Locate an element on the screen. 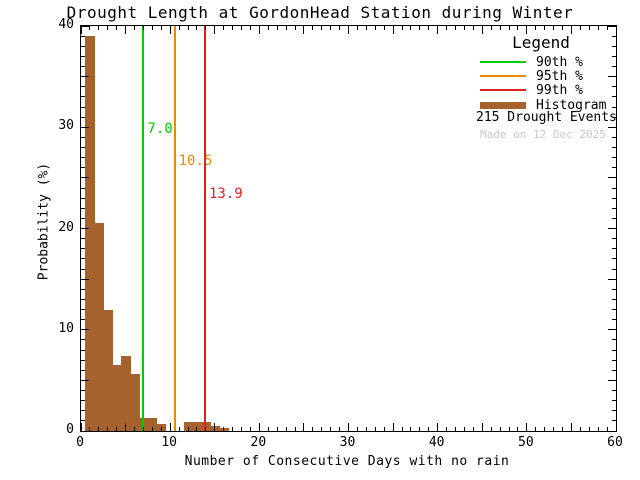 This screenshot has height=480, width=640. y-tick-label: 0 is located at coordinates (70, 429).